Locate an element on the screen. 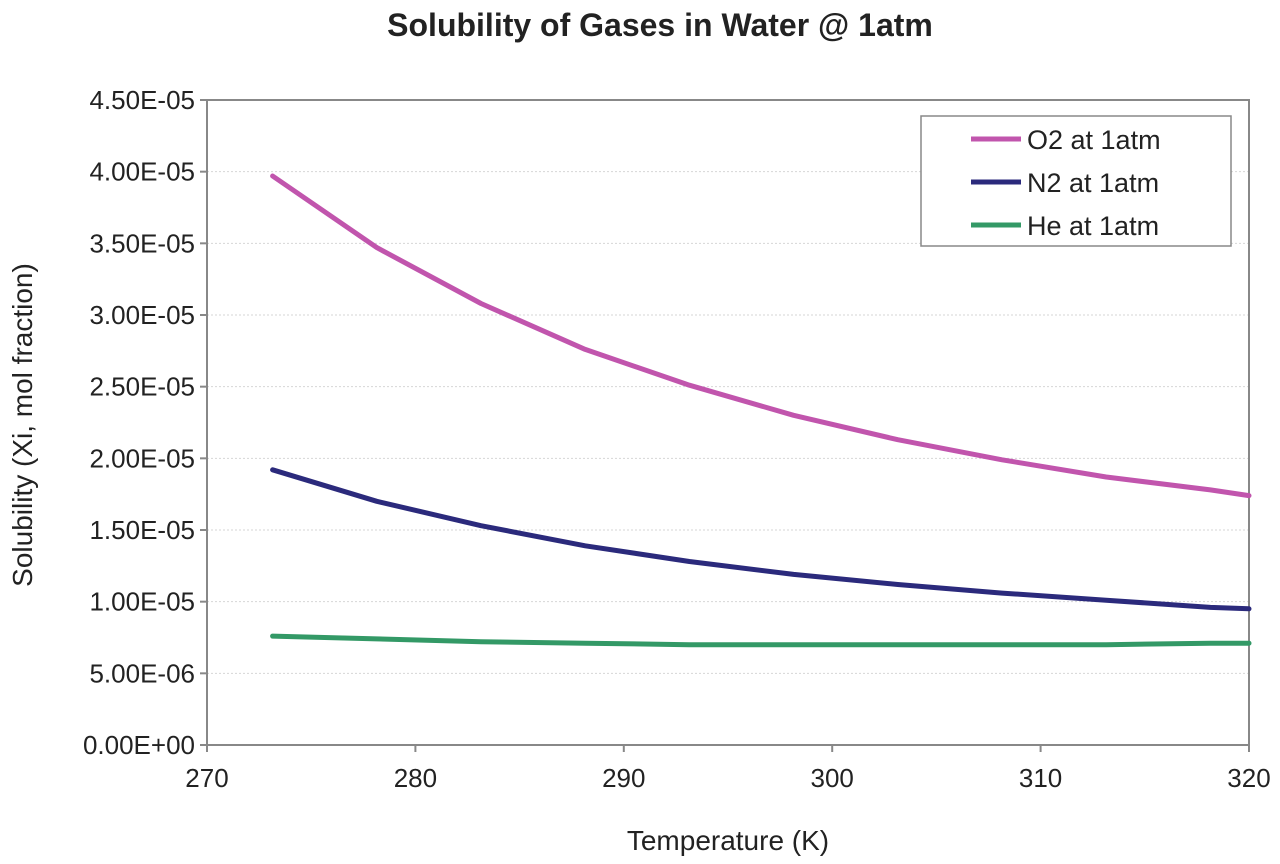 The width and height of the screenshot is (1280, 864). x-tick-label: 290 is located at coordinates (623, 778).